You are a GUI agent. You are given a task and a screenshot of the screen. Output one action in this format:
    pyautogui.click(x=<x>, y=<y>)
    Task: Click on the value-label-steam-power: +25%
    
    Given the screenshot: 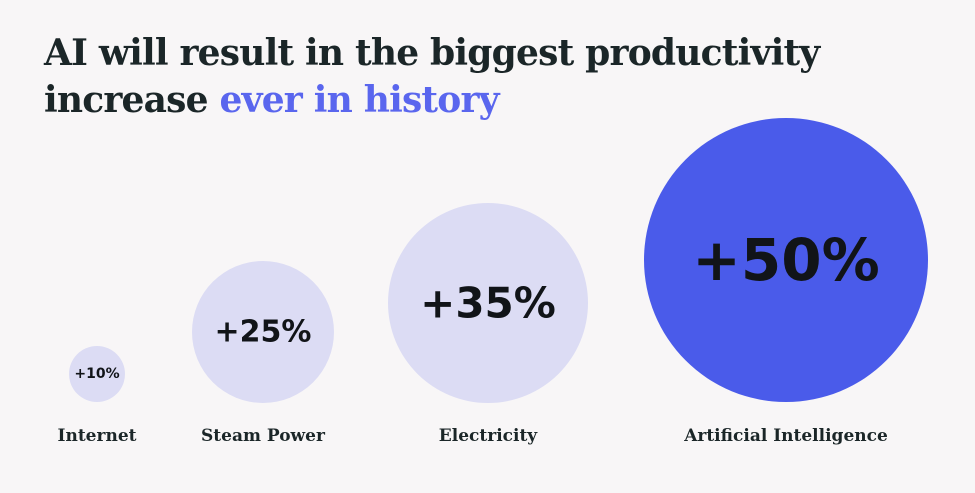 What is the action you would take?
    pyautogui.click(x=263, y=332)
    